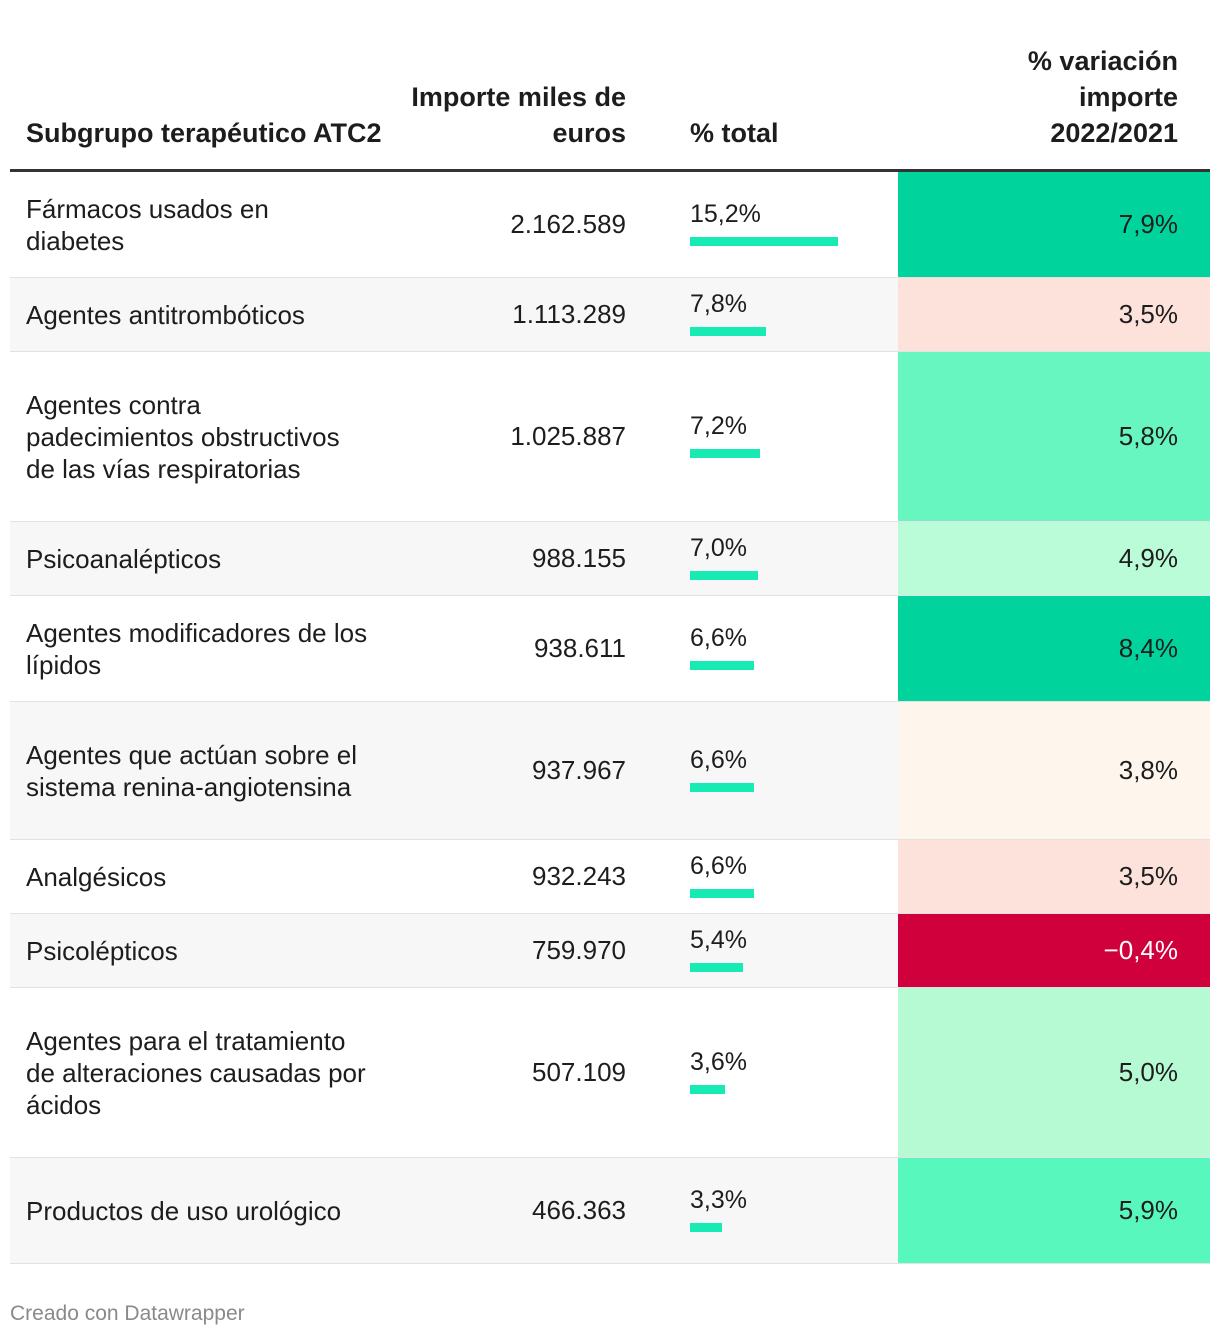 The image size is (1220, 1340). Describe the element at coordinates (147, 224) in the screenshot. I see `cell-subgrupo: Fármacos usados en diabetes` at that location.